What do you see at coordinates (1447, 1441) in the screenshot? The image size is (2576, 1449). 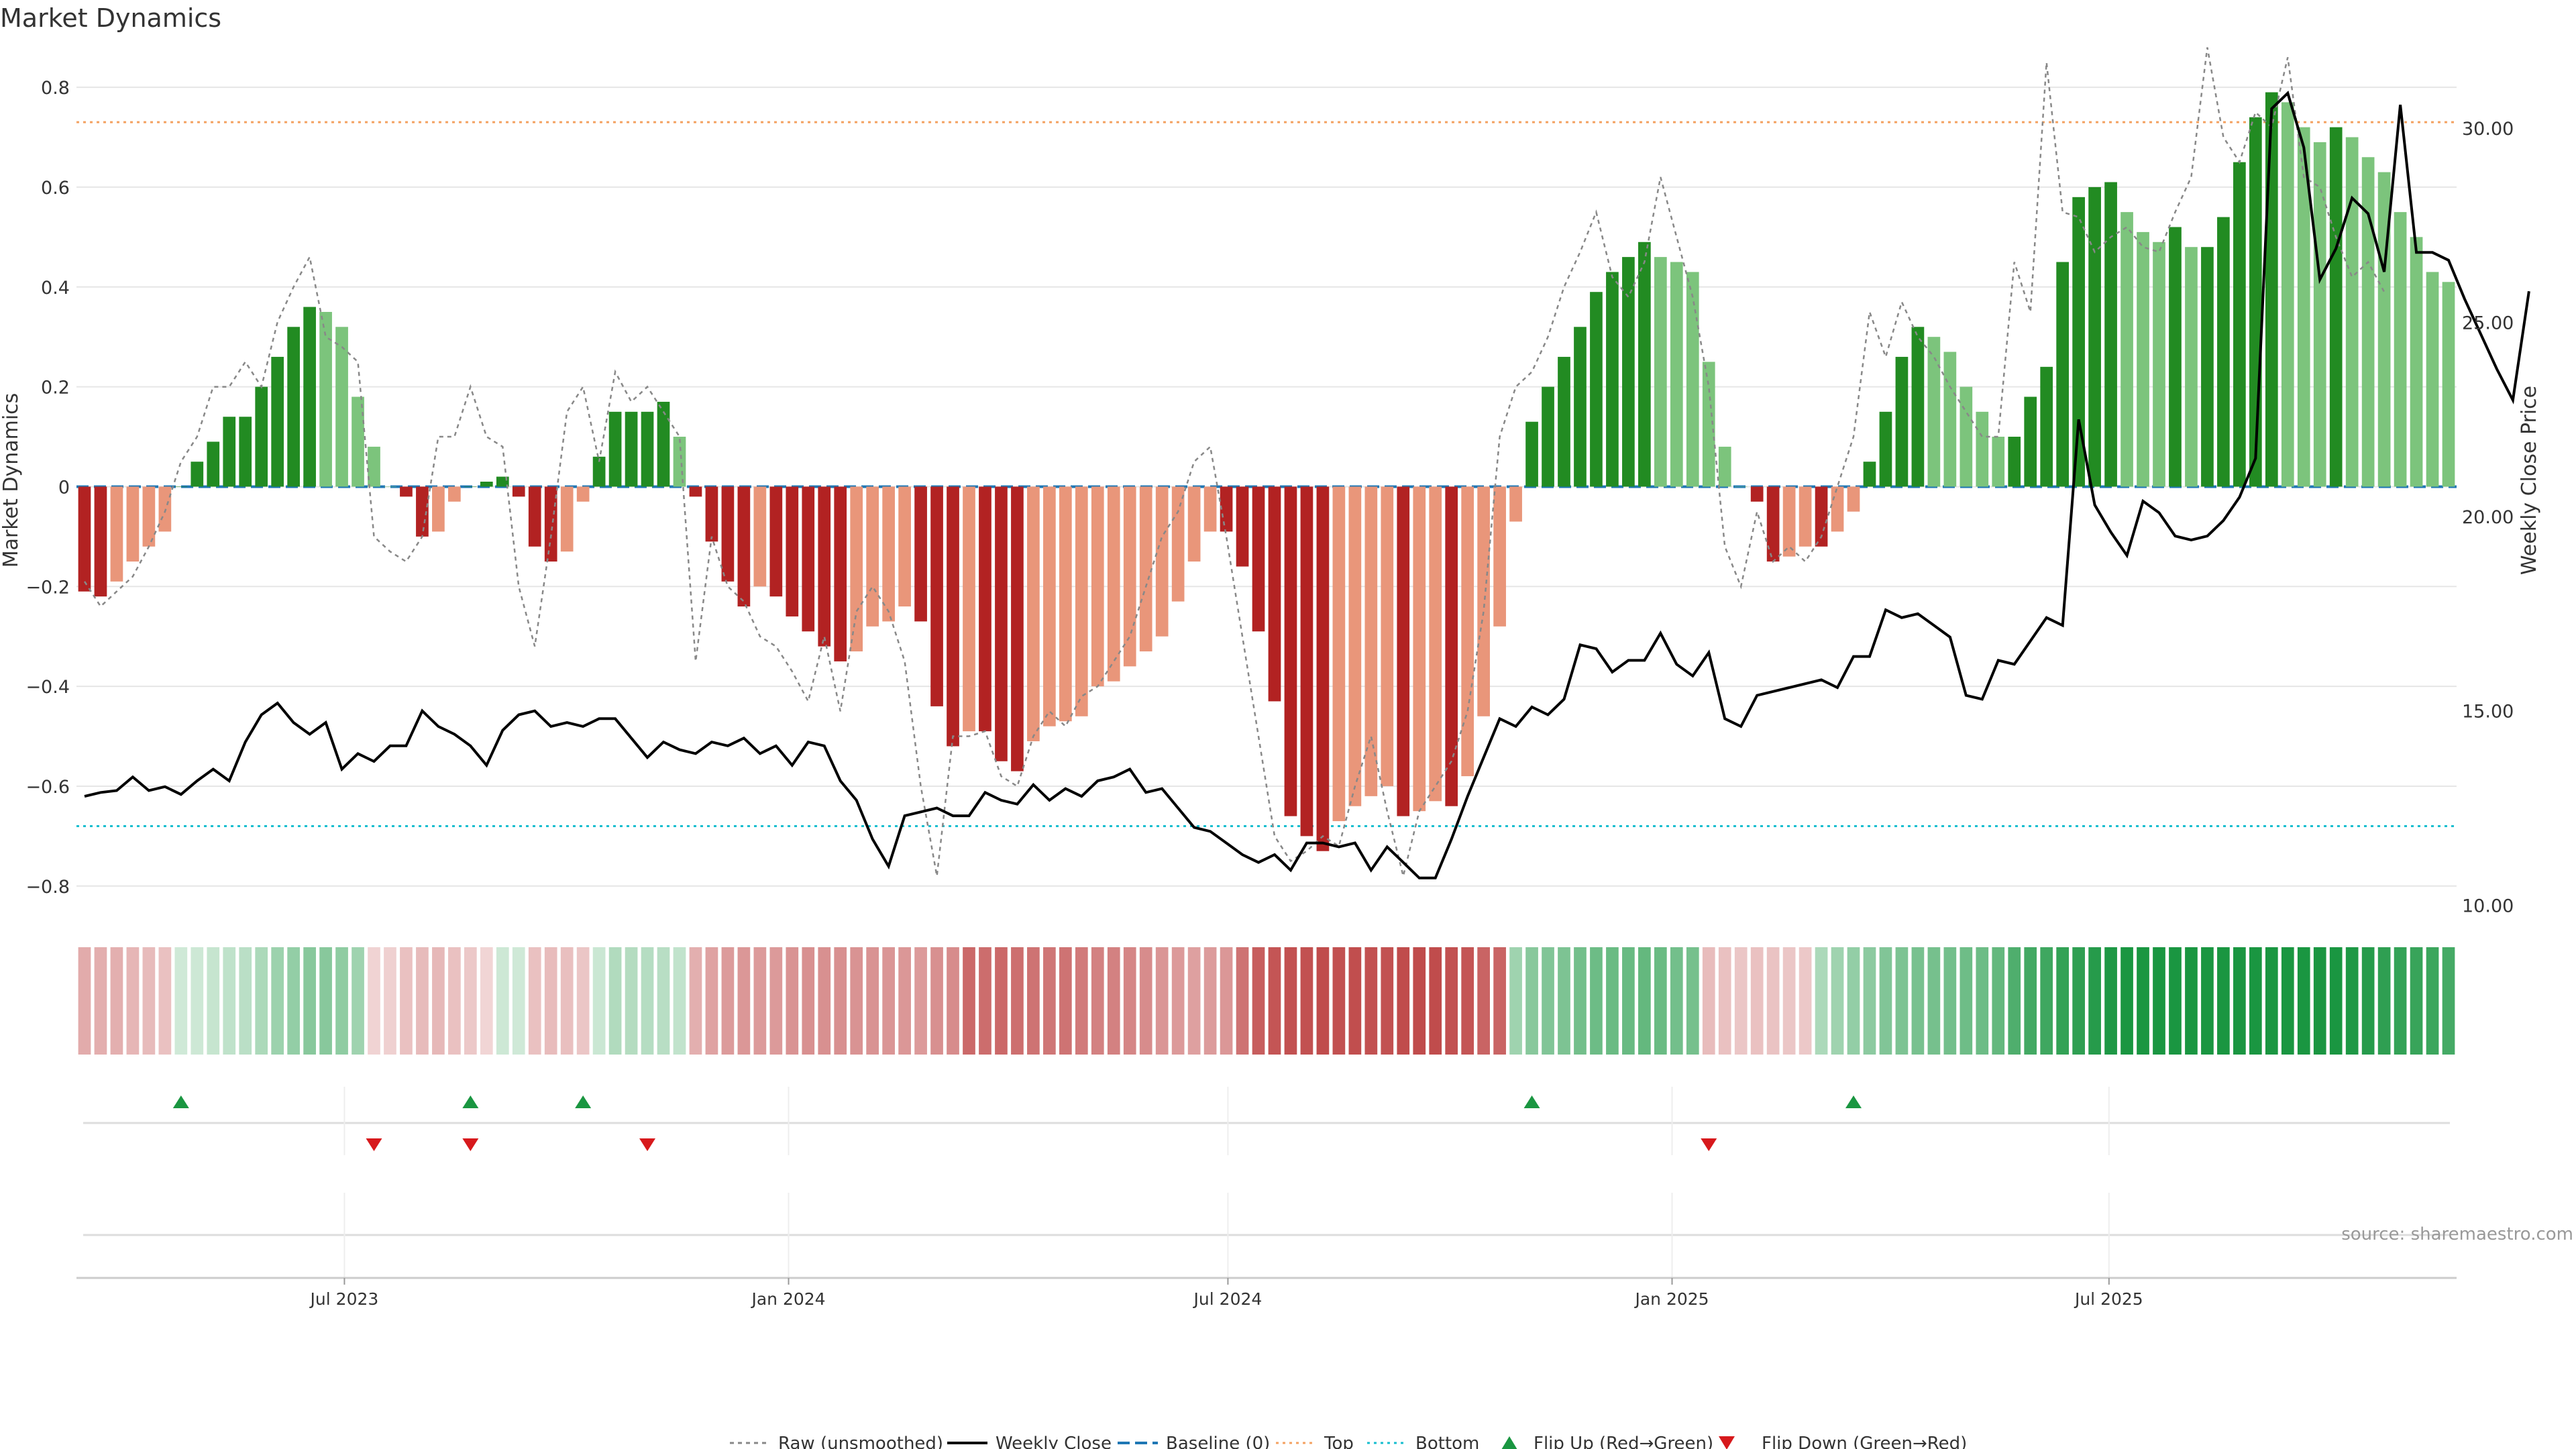 I see `legend-bottom: Bottom` at bounding box center [1447, 1441].